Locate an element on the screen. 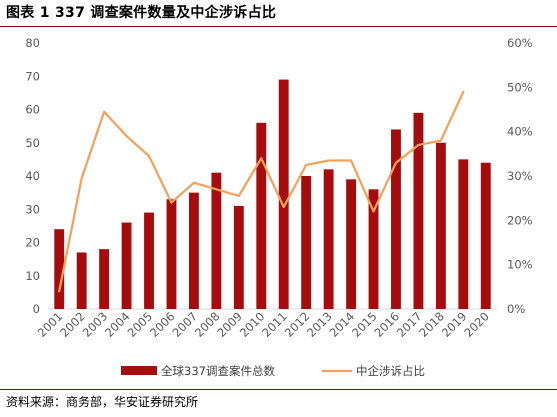 This screenshot has height=417, width=557. left-axis-tick-label: 70 is located at coordinates (32, 76).